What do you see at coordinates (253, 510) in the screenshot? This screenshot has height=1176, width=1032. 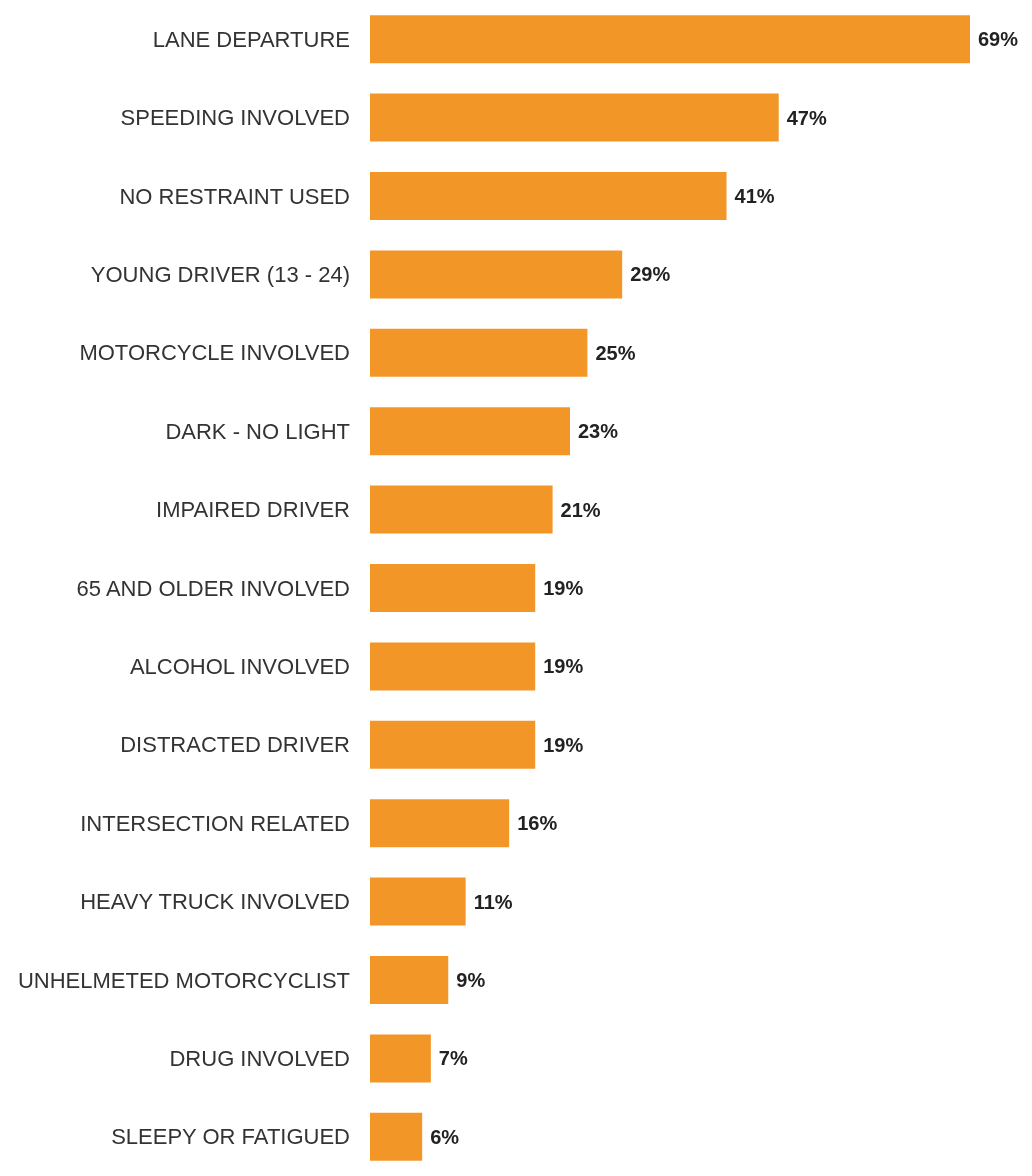 I see `y-tick-label: IMPAIRED DRIVER` at bounding box center [253, 510].